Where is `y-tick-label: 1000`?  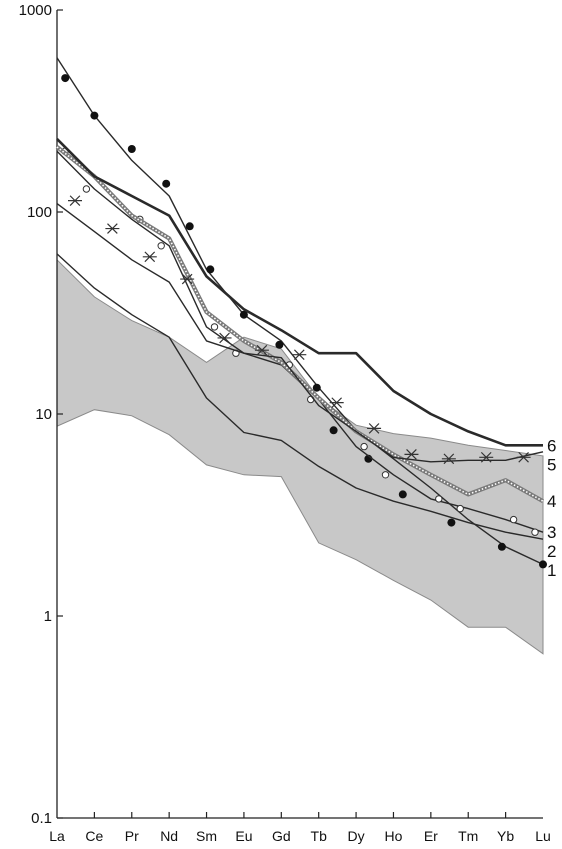
y-tick-label: 1000 is located at coordinates (35, 10).